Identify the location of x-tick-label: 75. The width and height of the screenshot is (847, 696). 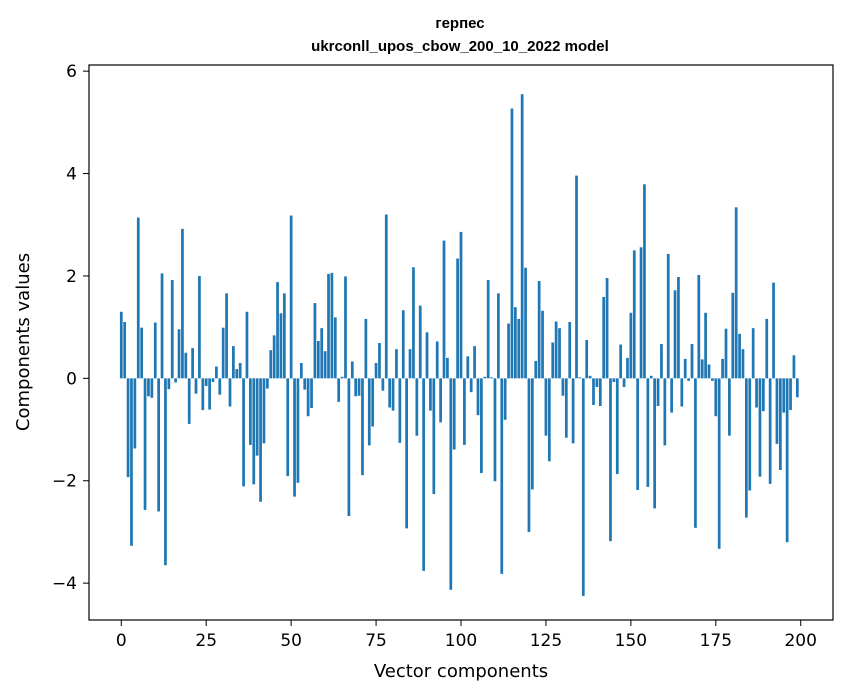
(376, 641).